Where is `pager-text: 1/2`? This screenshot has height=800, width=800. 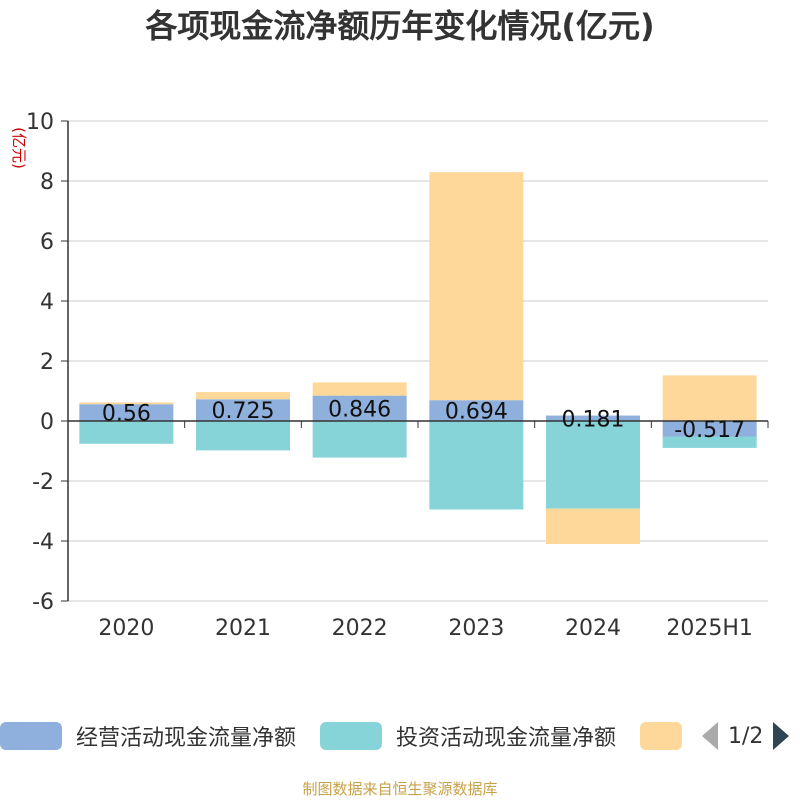
pager-text: 1/2 is located at coordinates (746, 736).